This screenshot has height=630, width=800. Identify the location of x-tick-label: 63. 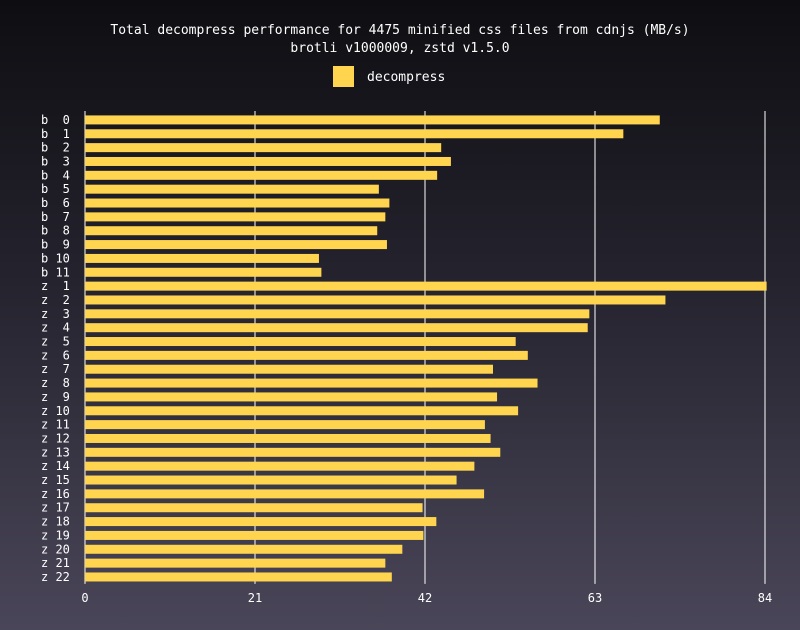
(595, 598).